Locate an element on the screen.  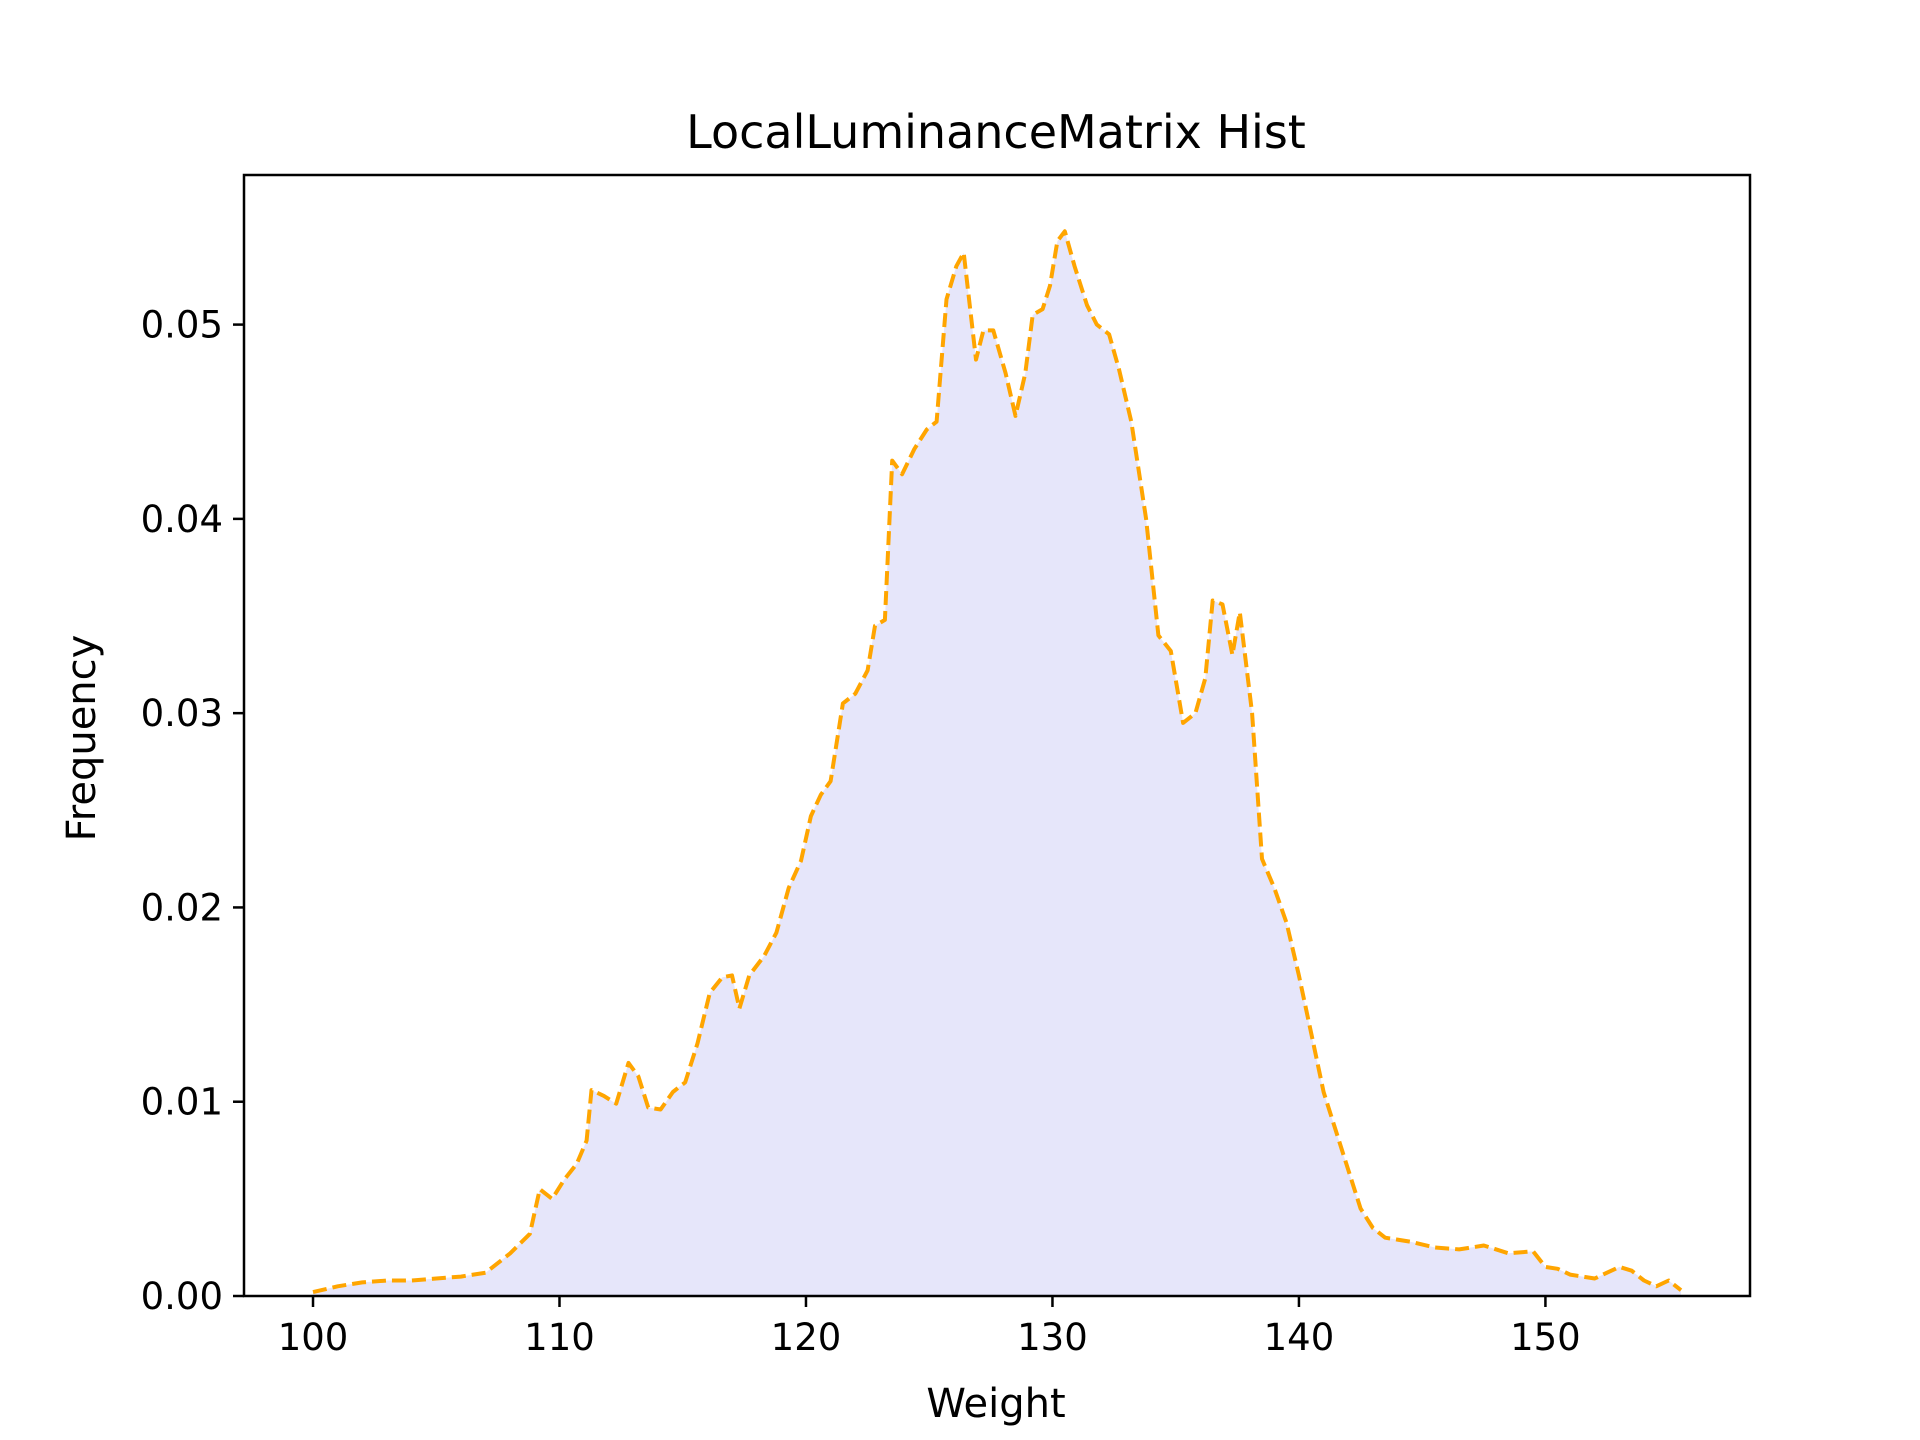
x-tick-label: 110 is located at coordinates (559, 1337).